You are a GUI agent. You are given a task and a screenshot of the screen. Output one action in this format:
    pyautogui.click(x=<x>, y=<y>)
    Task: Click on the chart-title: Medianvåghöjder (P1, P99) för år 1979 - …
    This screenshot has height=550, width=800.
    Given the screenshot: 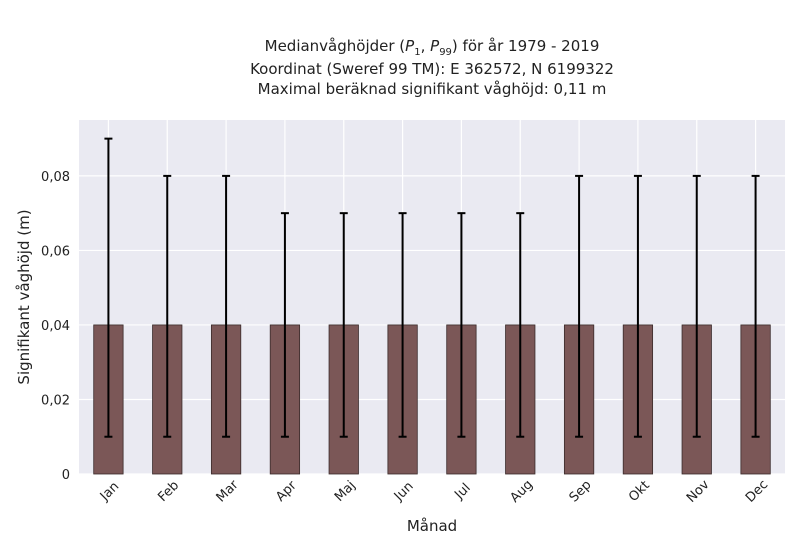 What is the action you would take?
    pyautogui.click(x=432, y=67)
    